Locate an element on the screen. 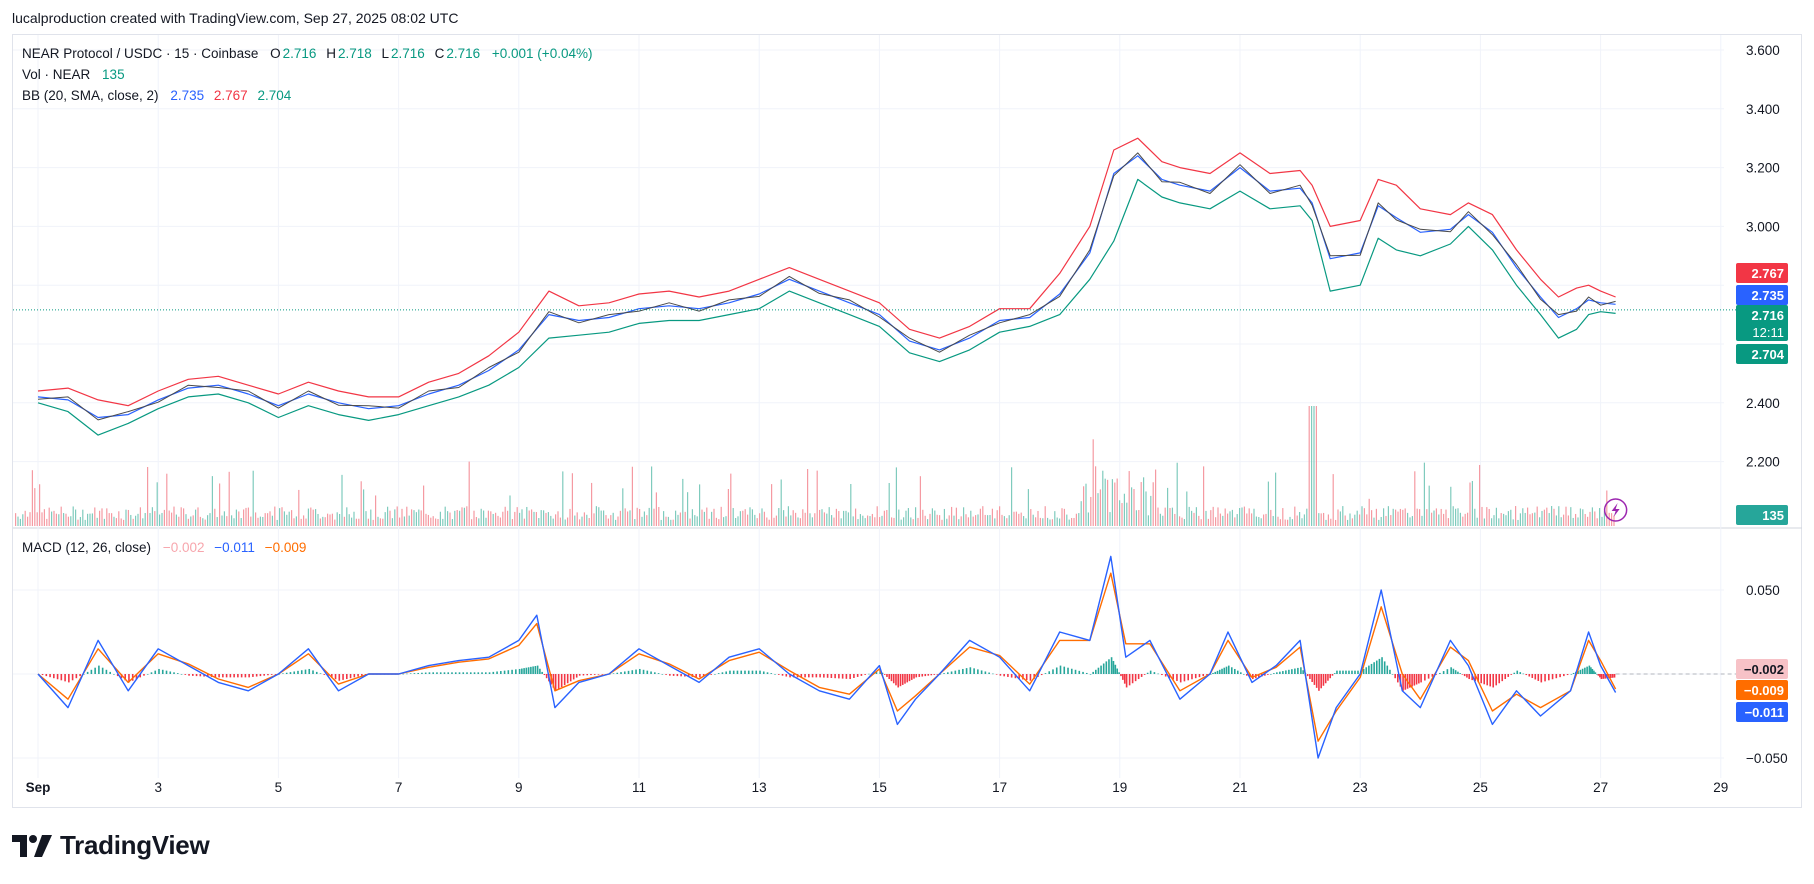 This screenshot has height=884, width=1814. tradingview-logo: TradingView is located at coordinates (111, 845).